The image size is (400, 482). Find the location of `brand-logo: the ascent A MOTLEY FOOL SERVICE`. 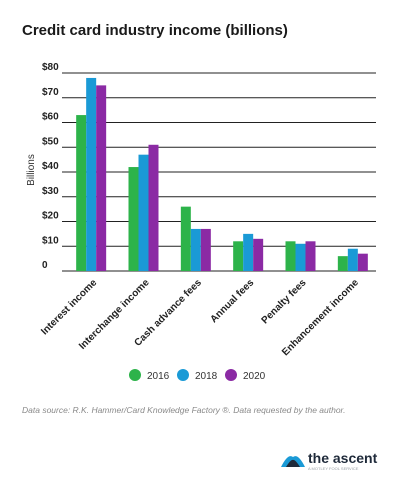

brand-logo: the ascent A MOTLEY FOOL SERVICE is located at coordinates (335, 461).